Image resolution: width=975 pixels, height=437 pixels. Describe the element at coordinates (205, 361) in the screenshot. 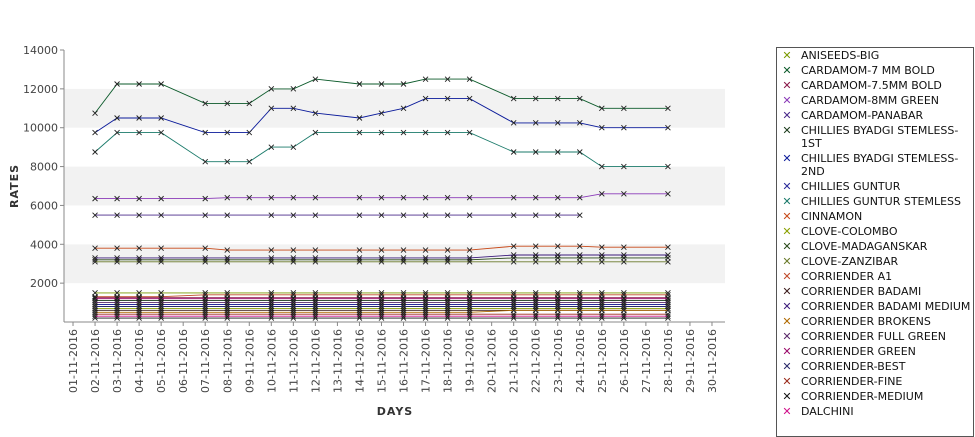

I see `x-tick-label: 07-11-2016` at that location.